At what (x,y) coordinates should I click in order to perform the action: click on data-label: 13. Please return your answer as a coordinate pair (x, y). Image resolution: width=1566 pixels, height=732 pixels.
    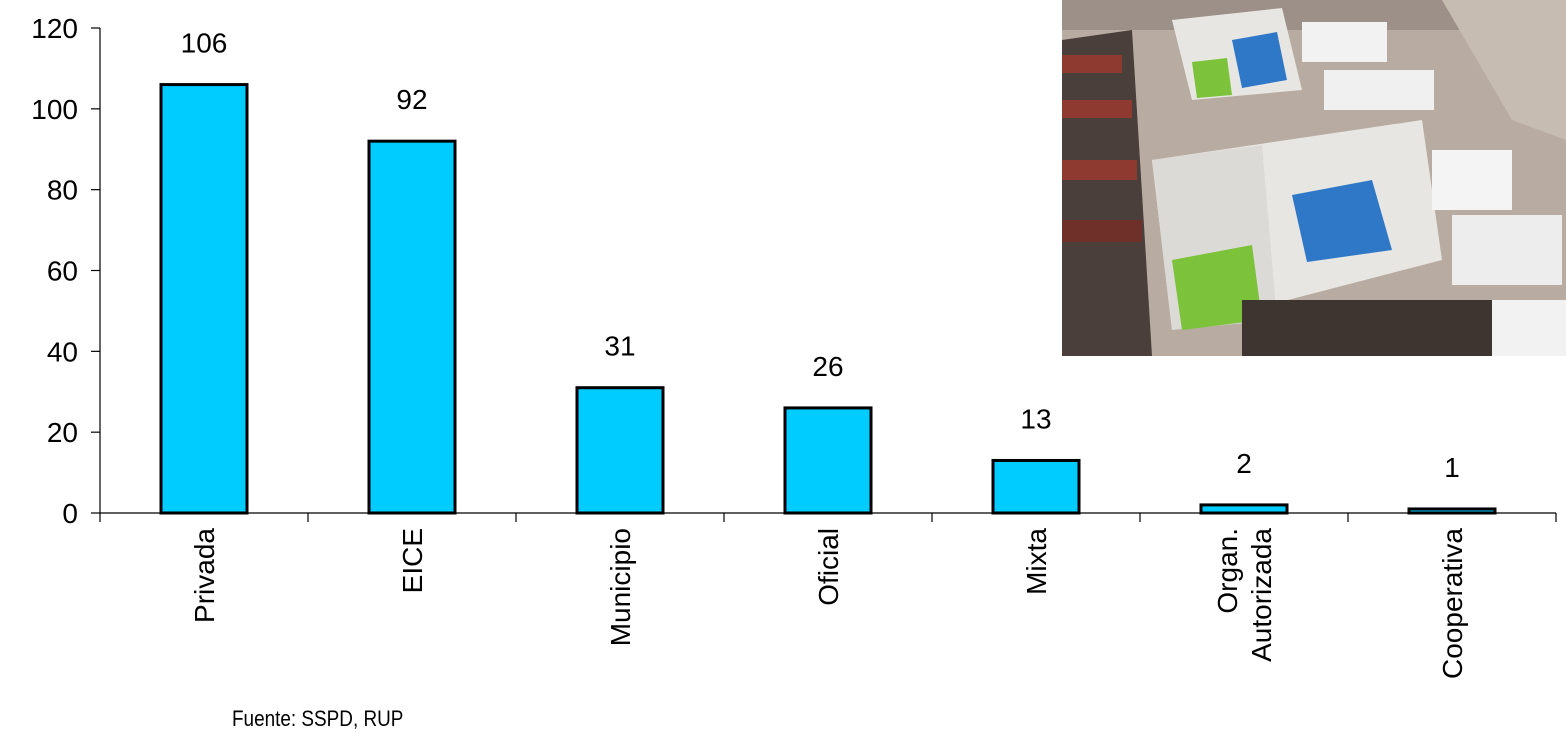
    Looking at the image, I should click on (1035, 418).